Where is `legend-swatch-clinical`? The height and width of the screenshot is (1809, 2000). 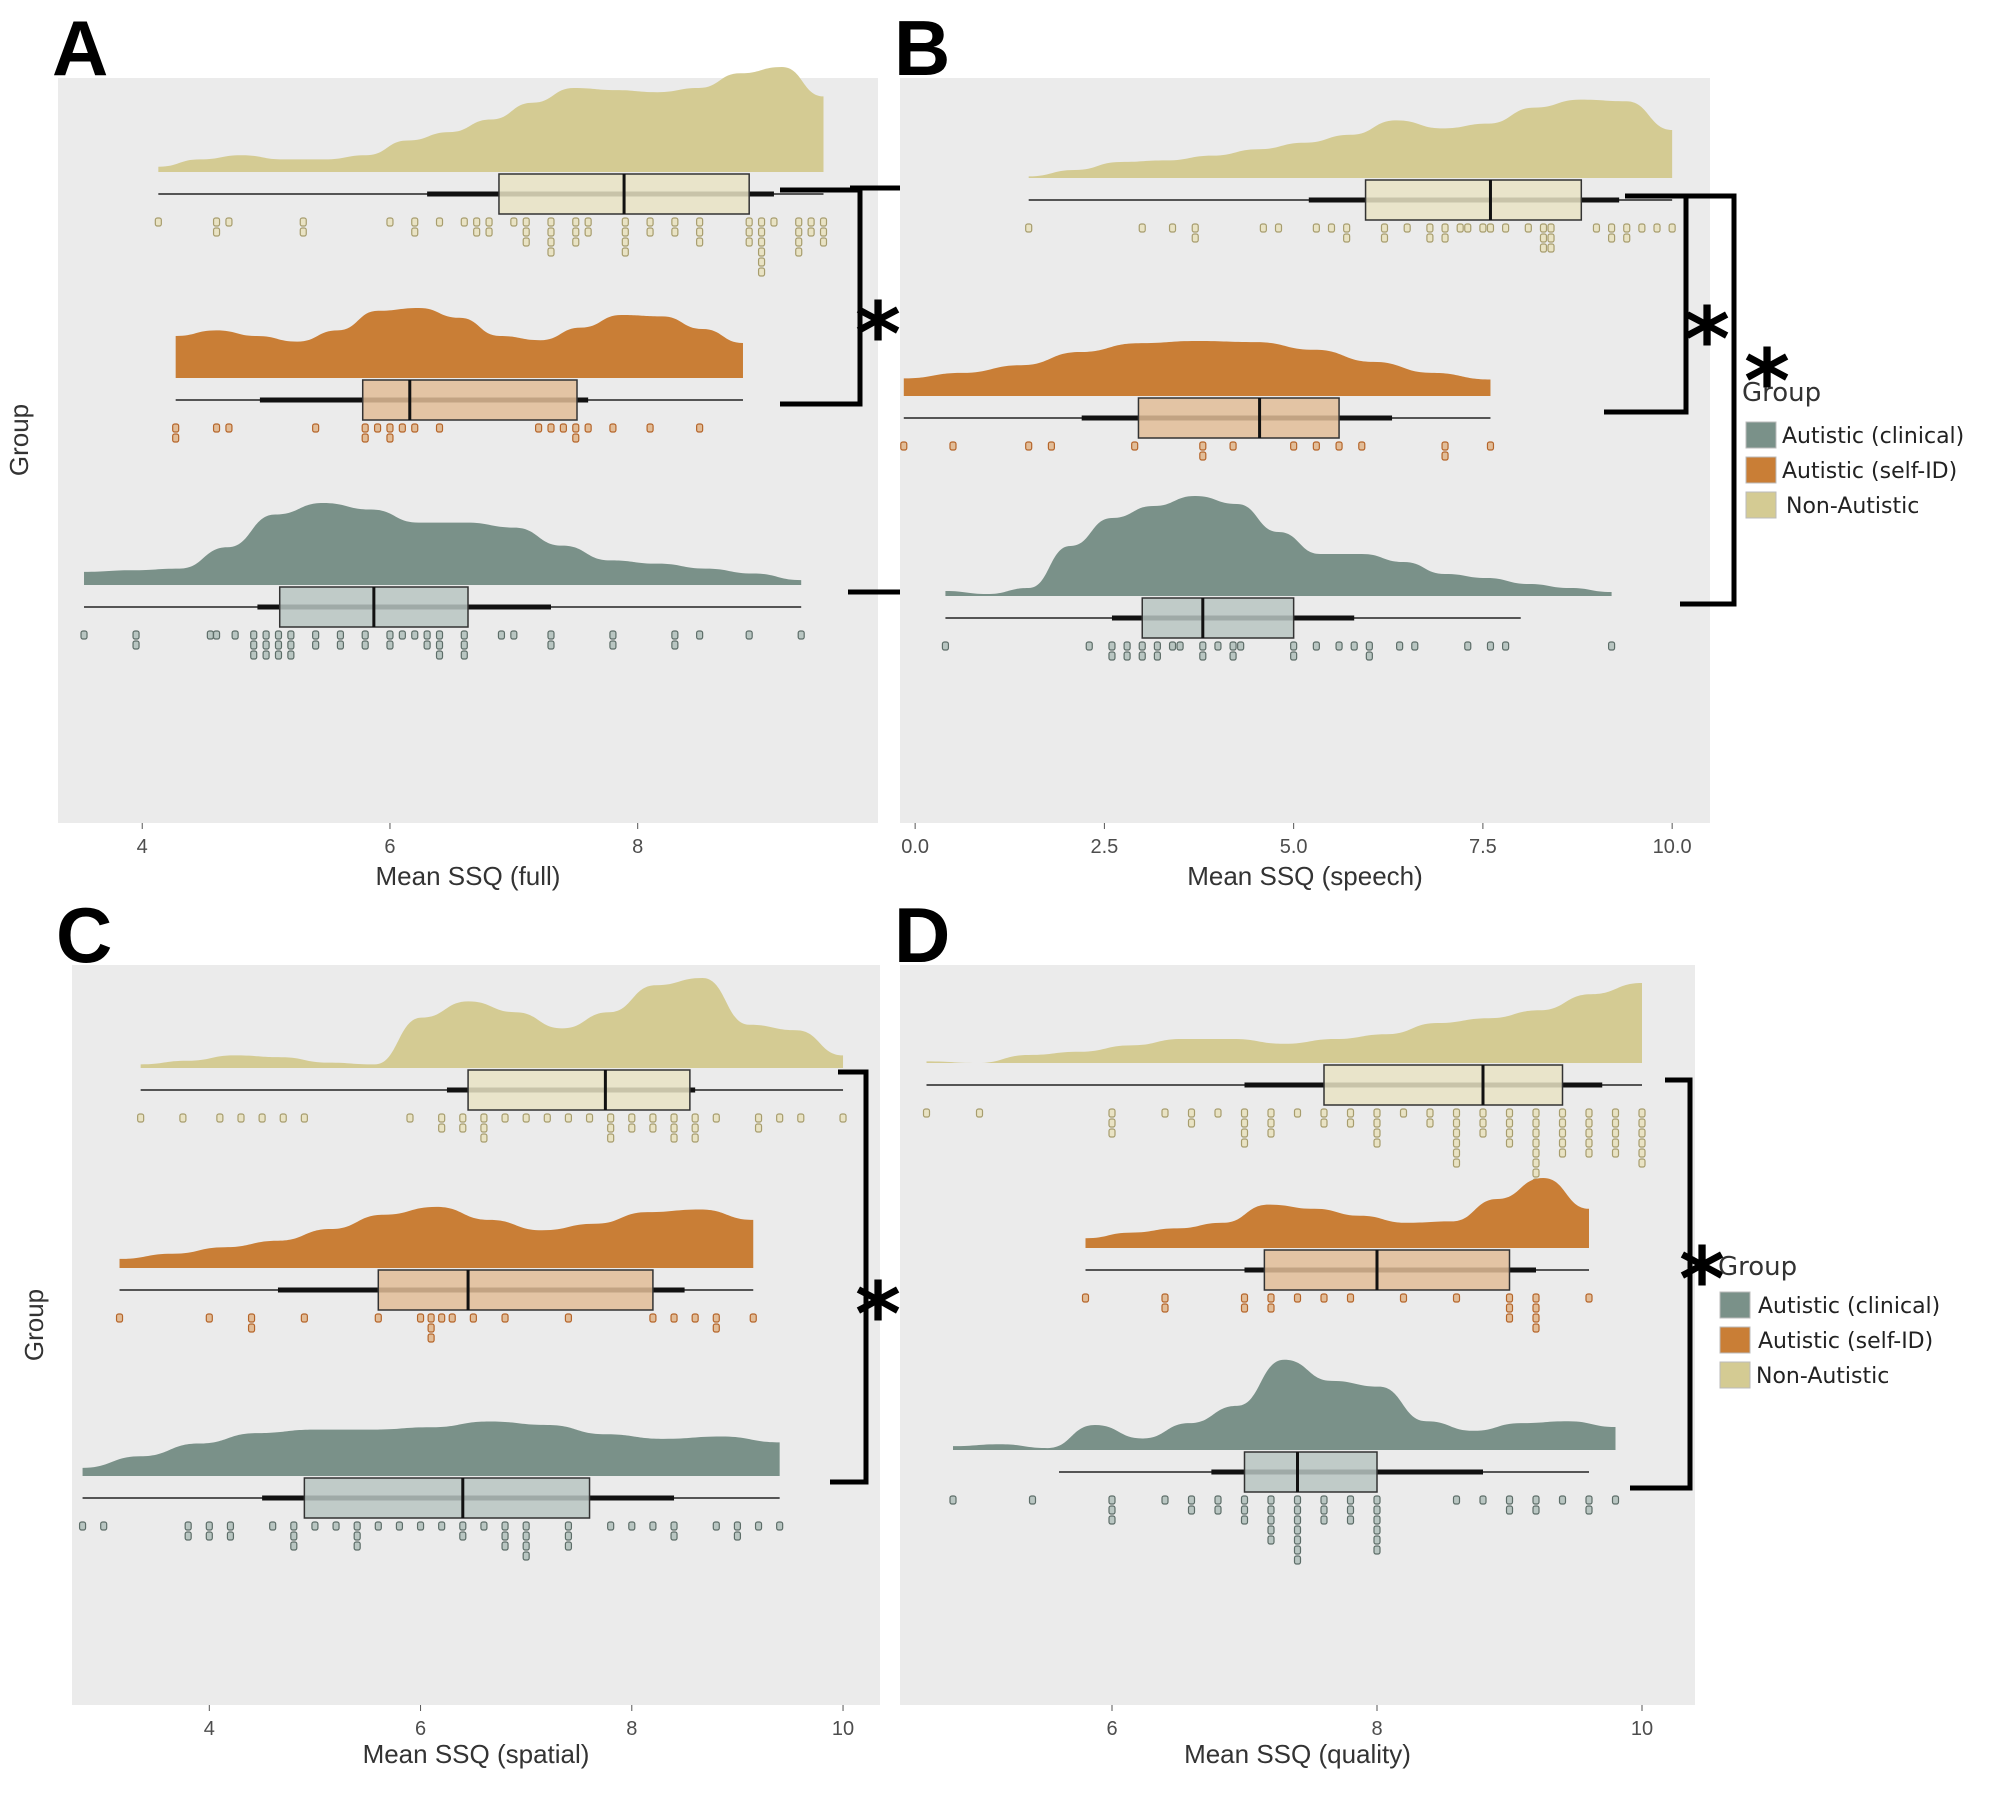 legend-swatch-clinical is located at coordinates (1761, 435).